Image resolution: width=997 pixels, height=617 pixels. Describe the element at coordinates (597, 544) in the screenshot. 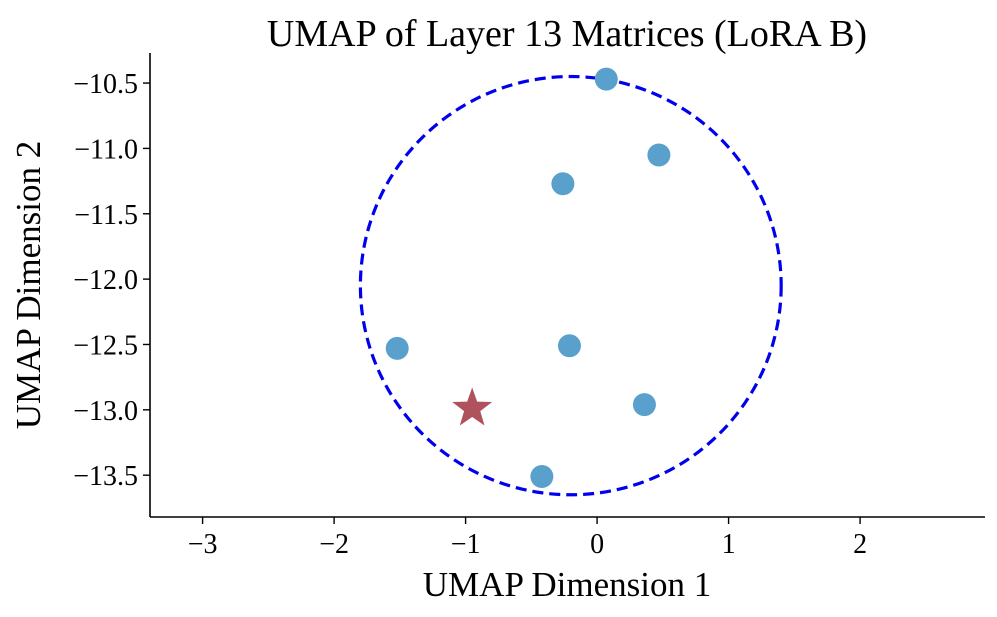

I see `x-tick-label: 0` at that location.